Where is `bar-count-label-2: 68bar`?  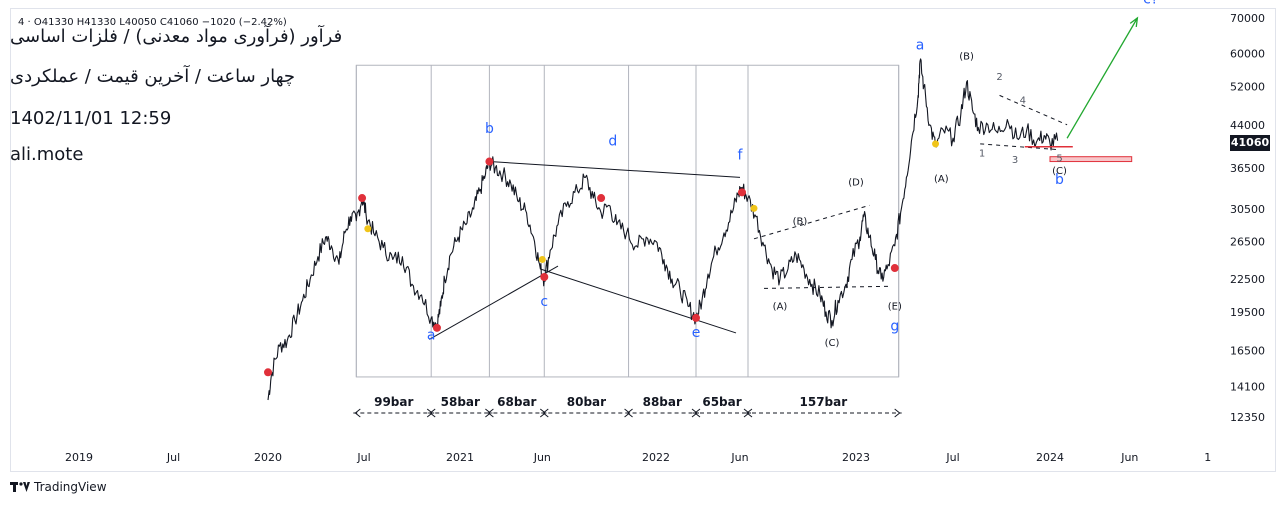
bar-count-label-2: 68bar is located at coordinates (516, 402).